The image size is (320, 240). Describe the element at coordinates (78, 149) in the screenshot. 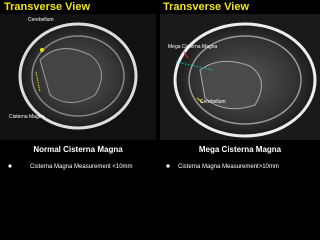

I see `left-caption: Normal Cisterna Magna` at that location.